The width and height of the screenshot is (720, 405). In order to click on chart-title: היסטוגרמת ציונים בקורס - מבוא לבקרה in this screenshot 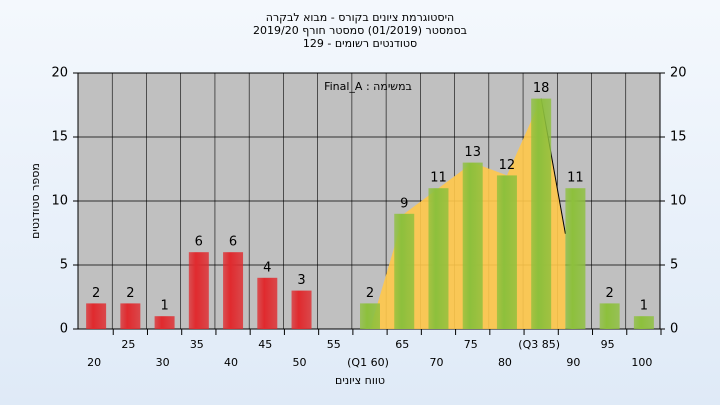, I will do `click(360, 17)`.